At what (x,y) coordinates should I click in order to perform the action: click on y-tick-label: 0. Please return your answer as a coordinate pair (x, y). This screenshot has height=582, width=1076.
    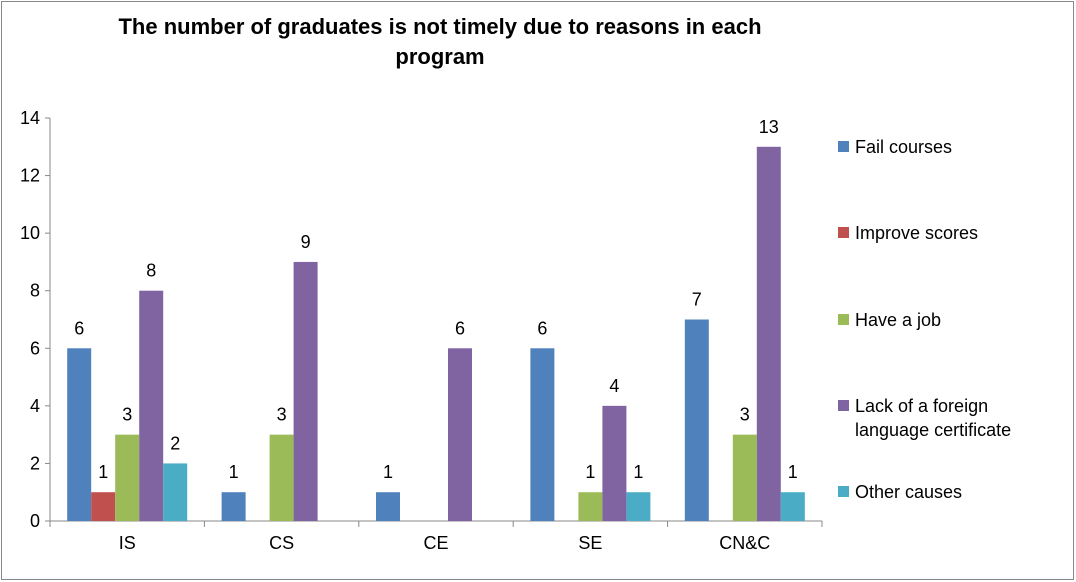
    Looking at the image, I should click on (35, 521).